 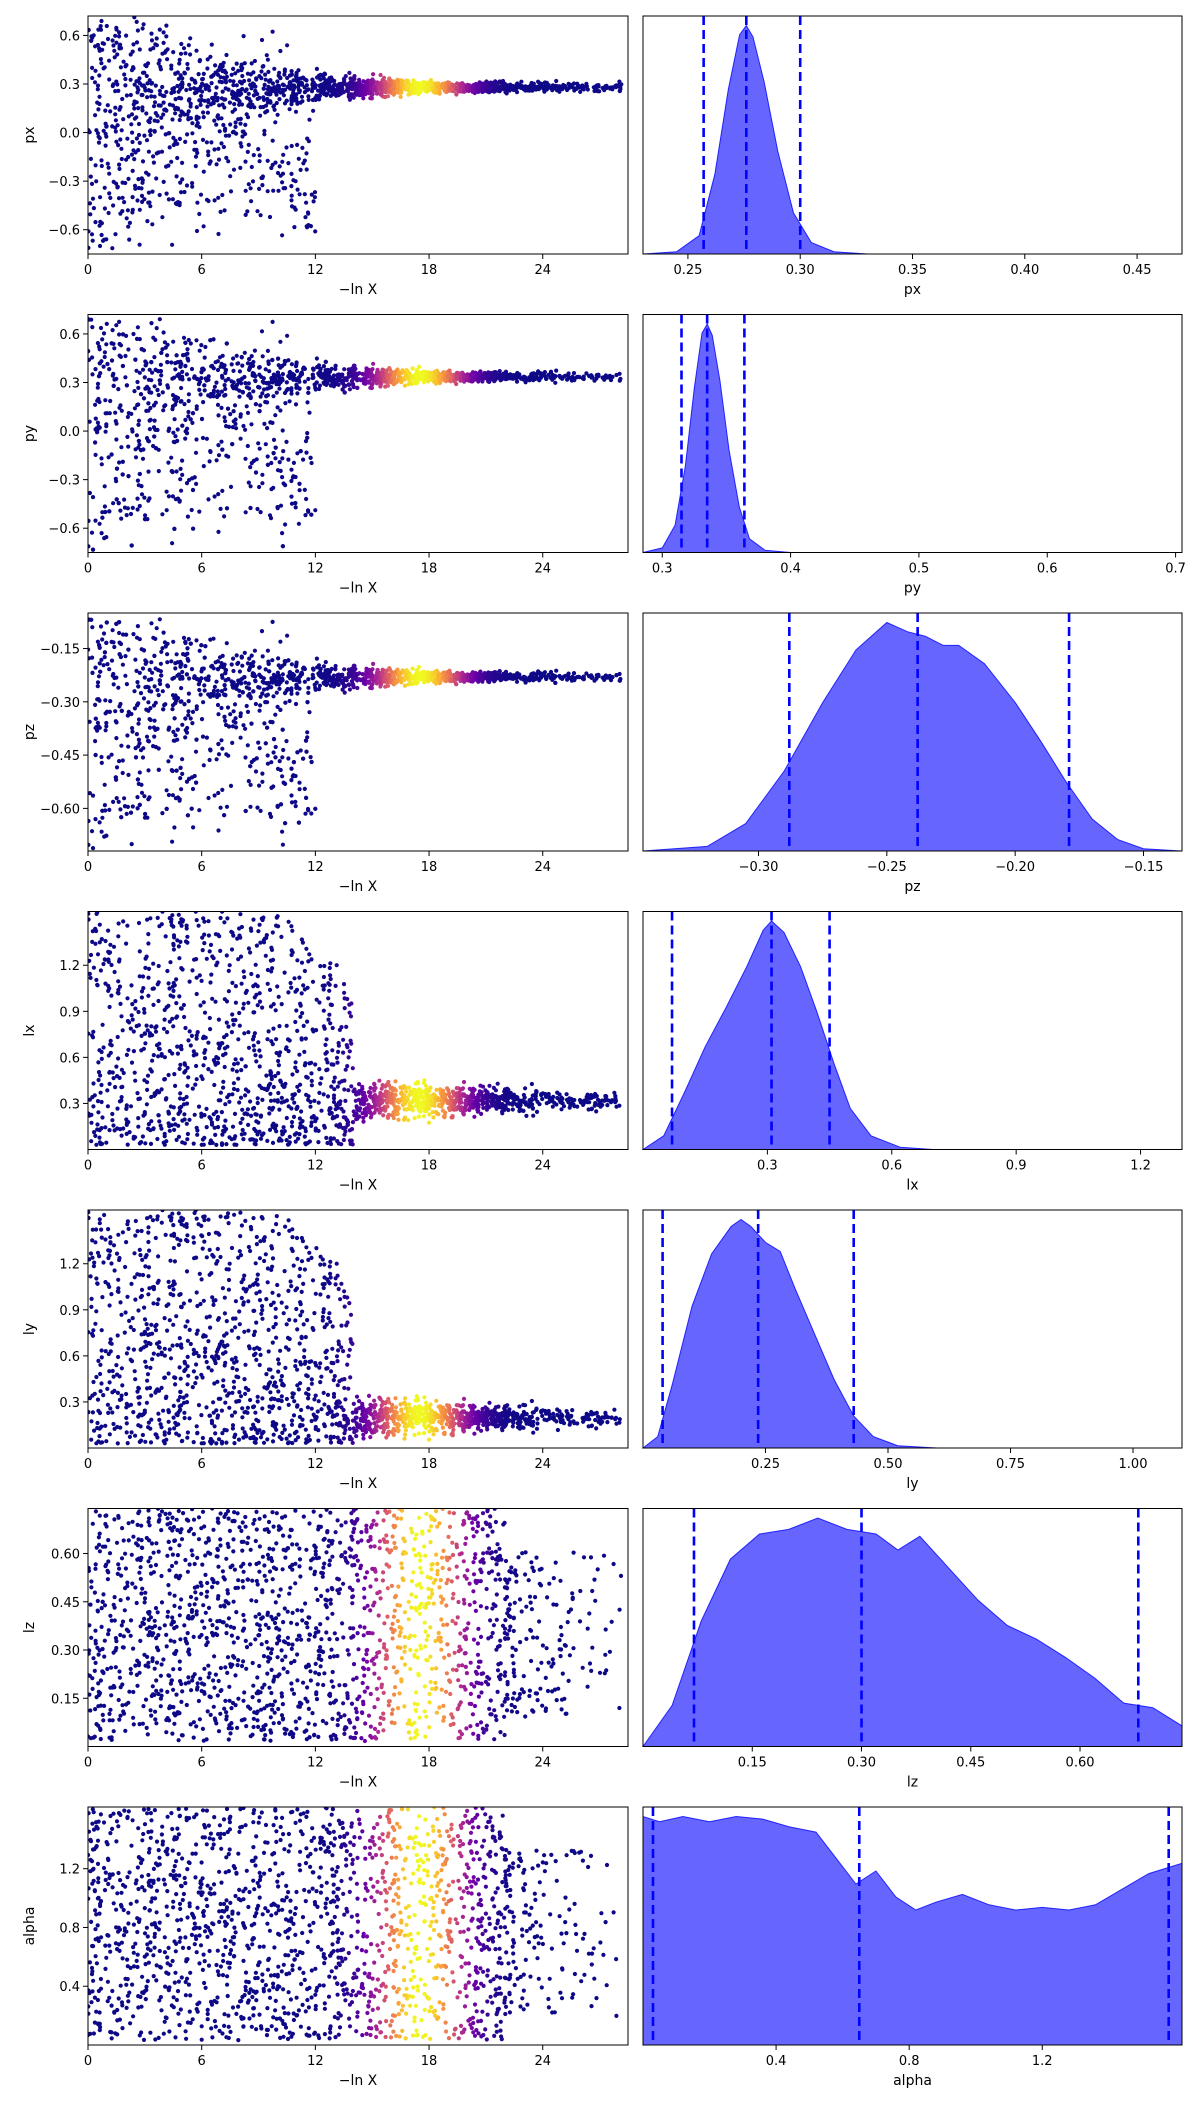 What do you see at coordinates (542, 270) in the screenshot?
I see `trace-px-xtick-label: 24` at bounding box center [542, 270].